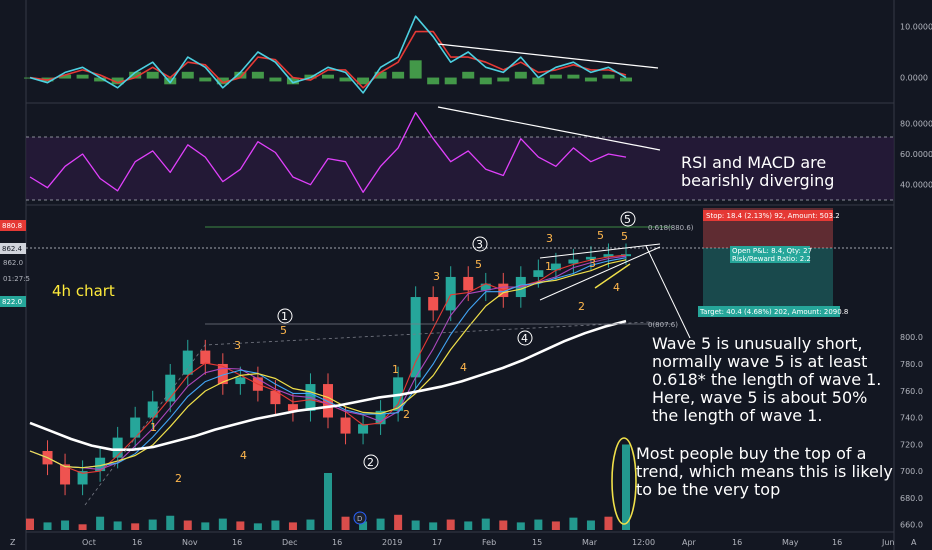 This screenshot has width=932, height=550. Describe the element at coordinates (178, 478) in the screenshot. I see `wave-label: 2` at that location.